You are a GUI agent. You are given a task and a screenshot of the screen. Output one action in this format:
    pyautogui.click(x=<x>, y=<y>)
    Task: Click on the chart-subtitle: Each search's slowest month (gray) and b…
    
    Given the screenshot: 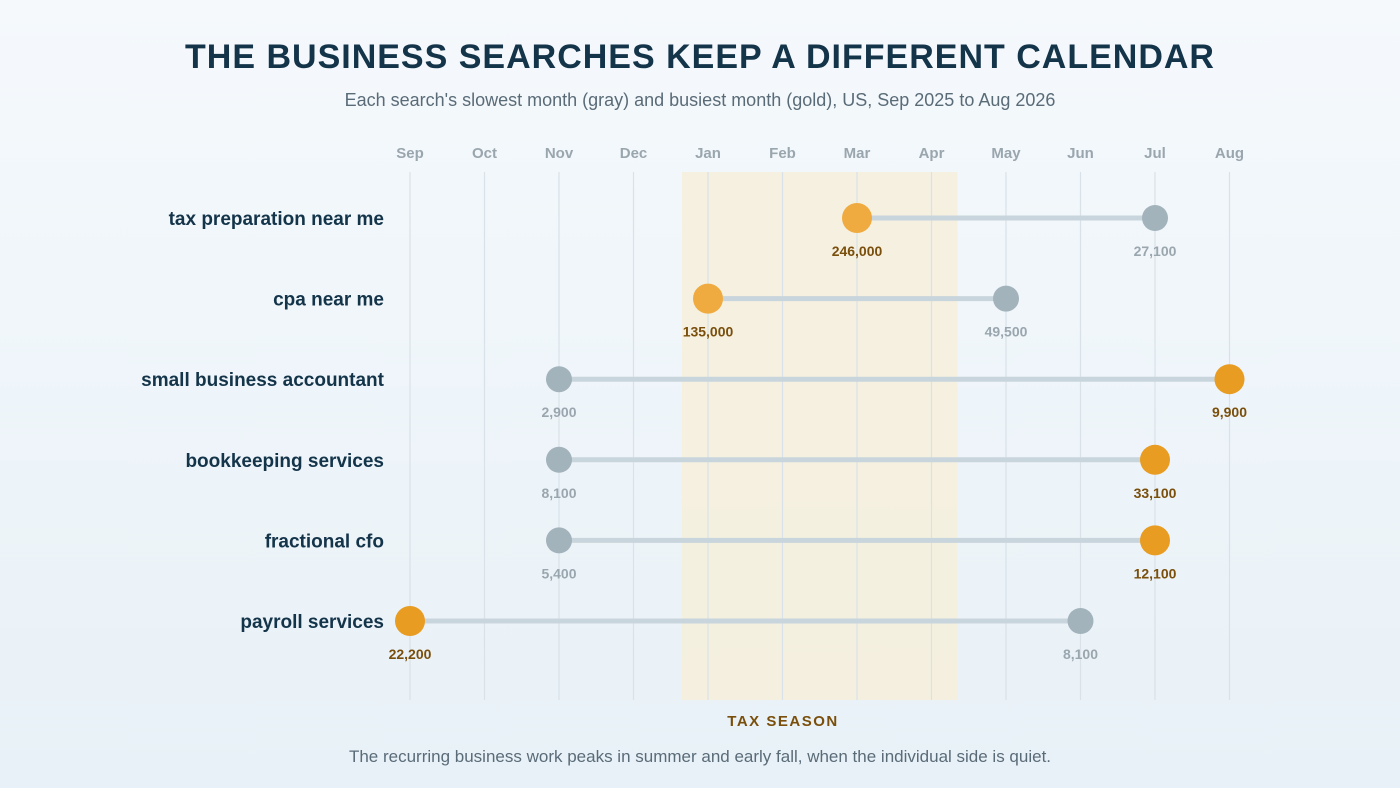 What is the action you would take?
    pyautogui.click(x=700, y=100)
    